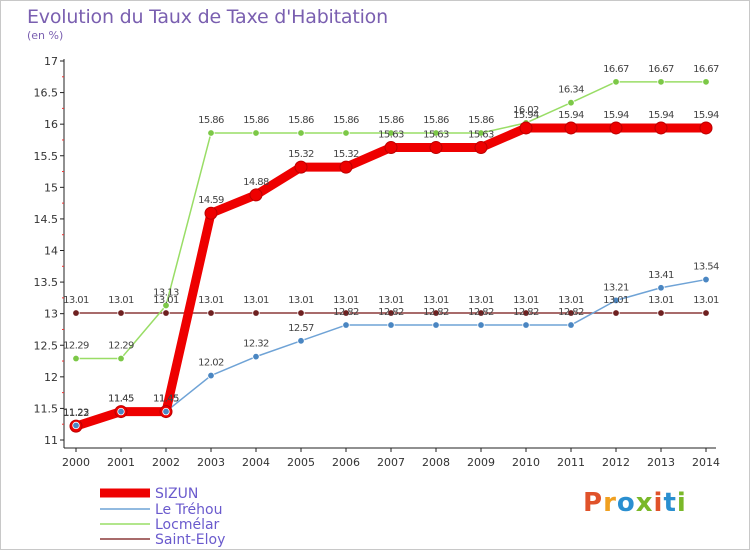 The image size is (750, 550). I want to click on legend-label: SIZUN, so click(176, 494).